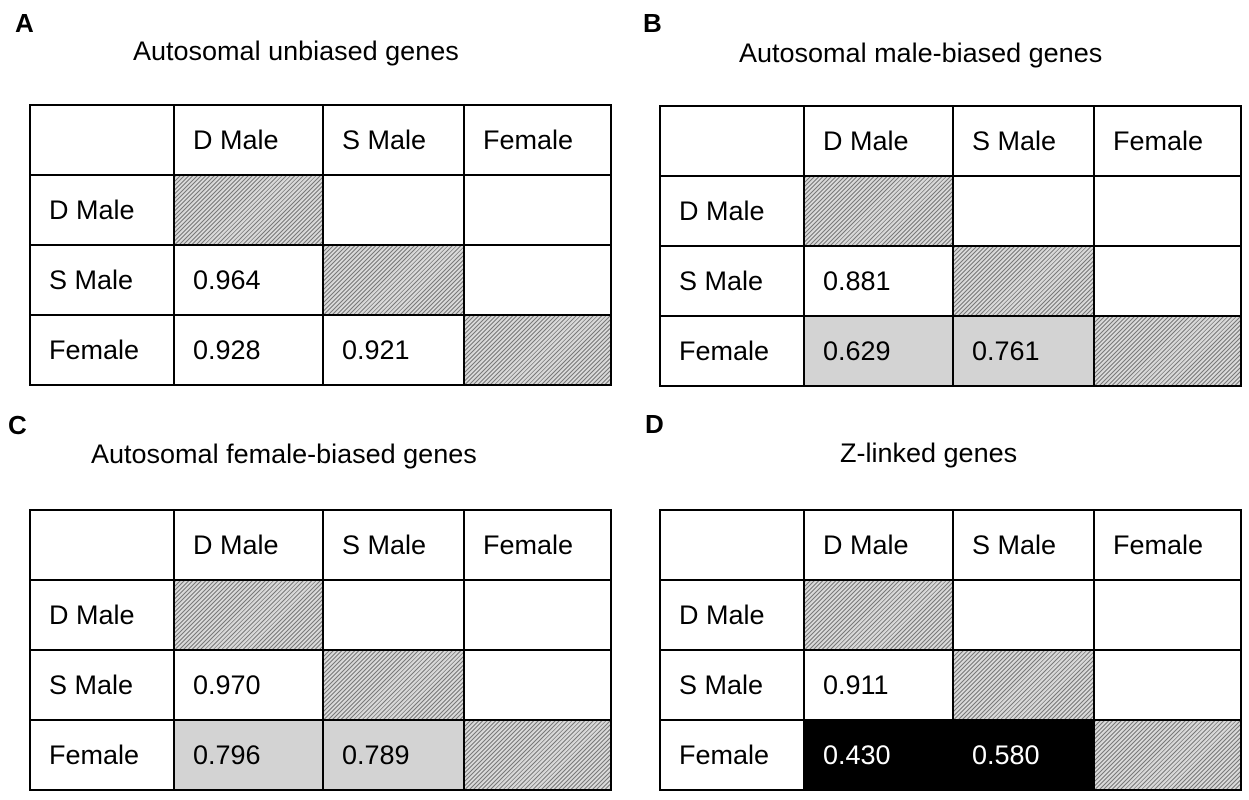 The height and width of the screenshot is (800, 1249). I want to click on correlation-value-cell: 0.964, so click(248, 280).